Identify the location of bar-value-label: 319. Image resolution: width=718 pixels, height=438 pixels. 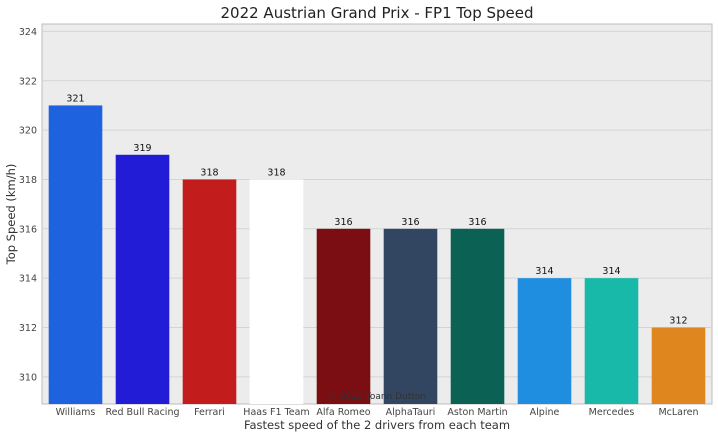
(142, 148).